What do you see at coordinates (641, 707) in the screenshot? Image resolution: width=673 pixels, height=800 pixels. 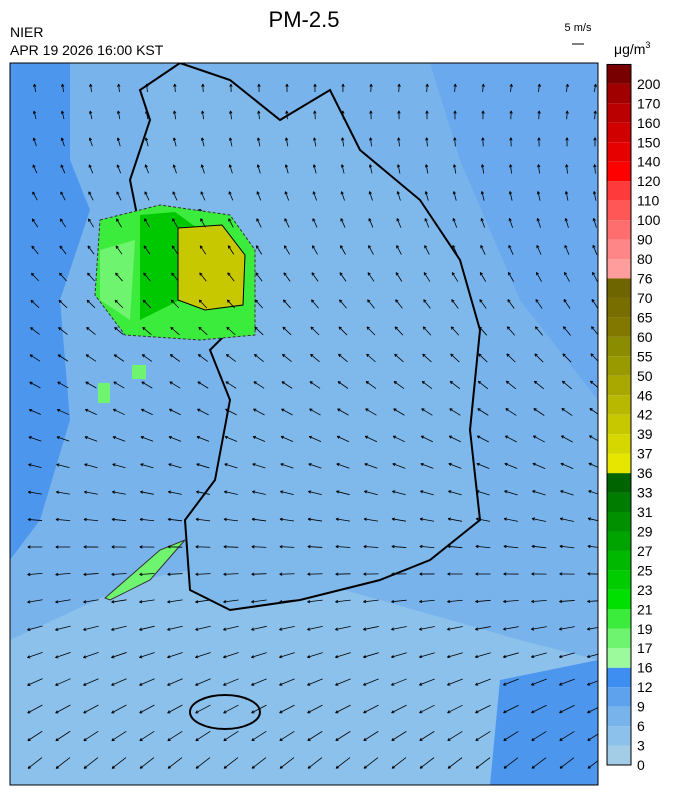 I see `colorbar-label: 9` at bounding box center [641, 707].